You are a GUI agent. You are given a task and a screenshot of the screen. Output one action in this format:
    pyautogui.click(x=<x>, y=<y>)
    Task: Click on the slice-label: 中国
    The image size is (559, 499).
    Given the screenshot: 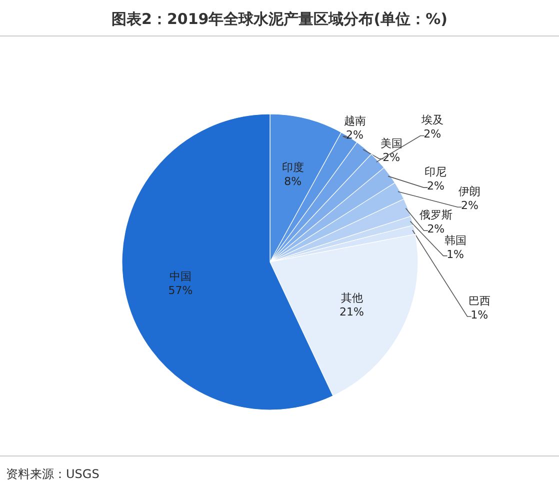 What is the action you would take?
    pyautogui.click(x=180, y=277)
    